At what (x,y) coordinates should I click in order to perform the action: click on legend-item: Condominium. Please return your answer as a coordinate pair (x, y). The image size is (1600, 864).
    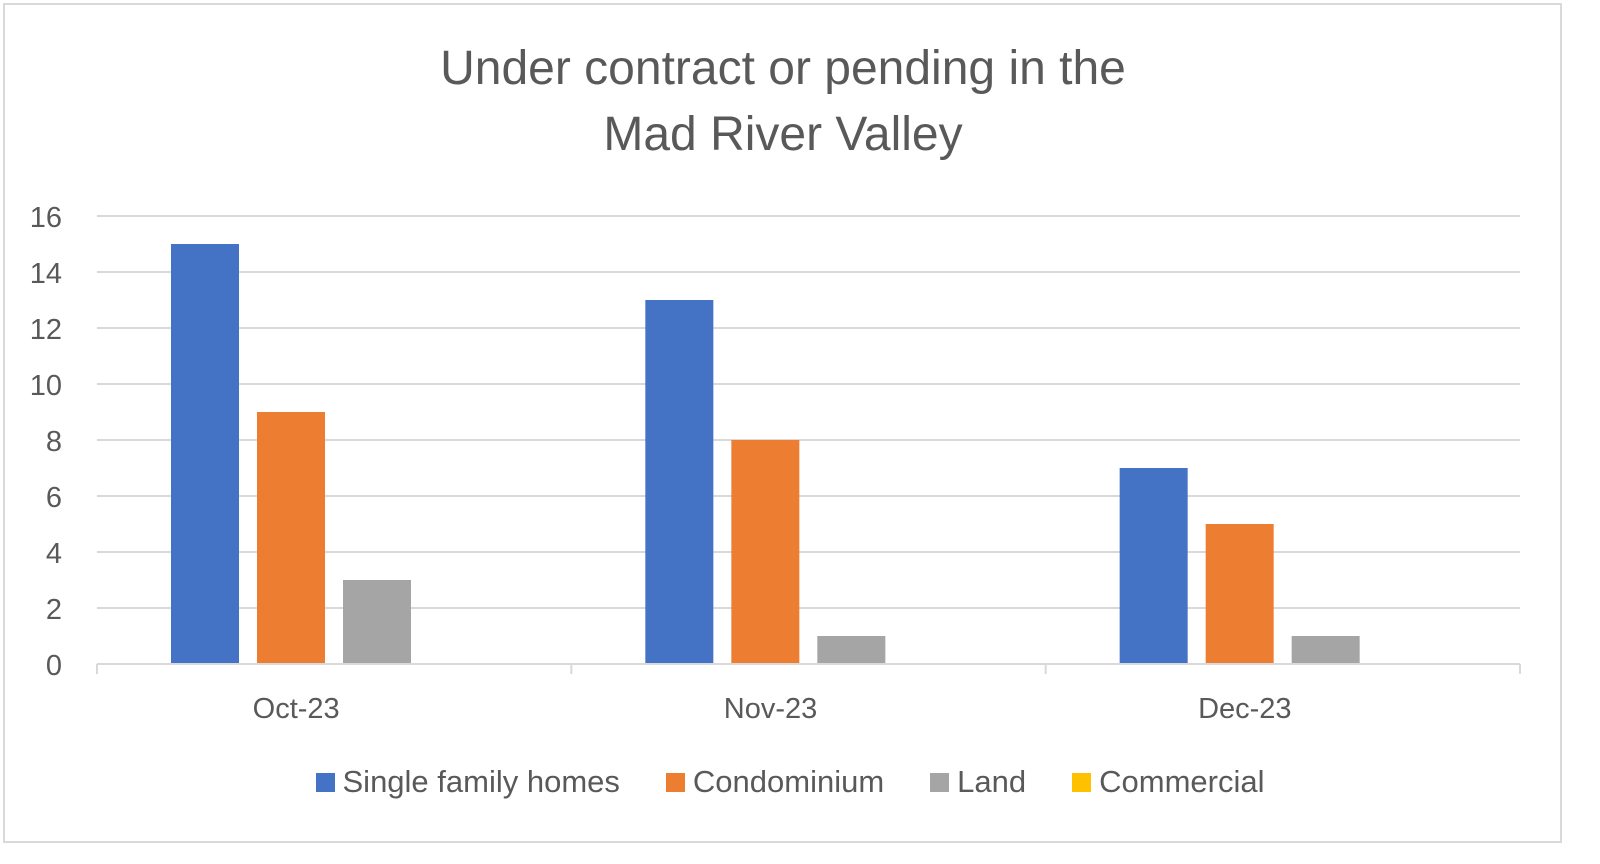
    Looking at the image, I should click on (775, 782).